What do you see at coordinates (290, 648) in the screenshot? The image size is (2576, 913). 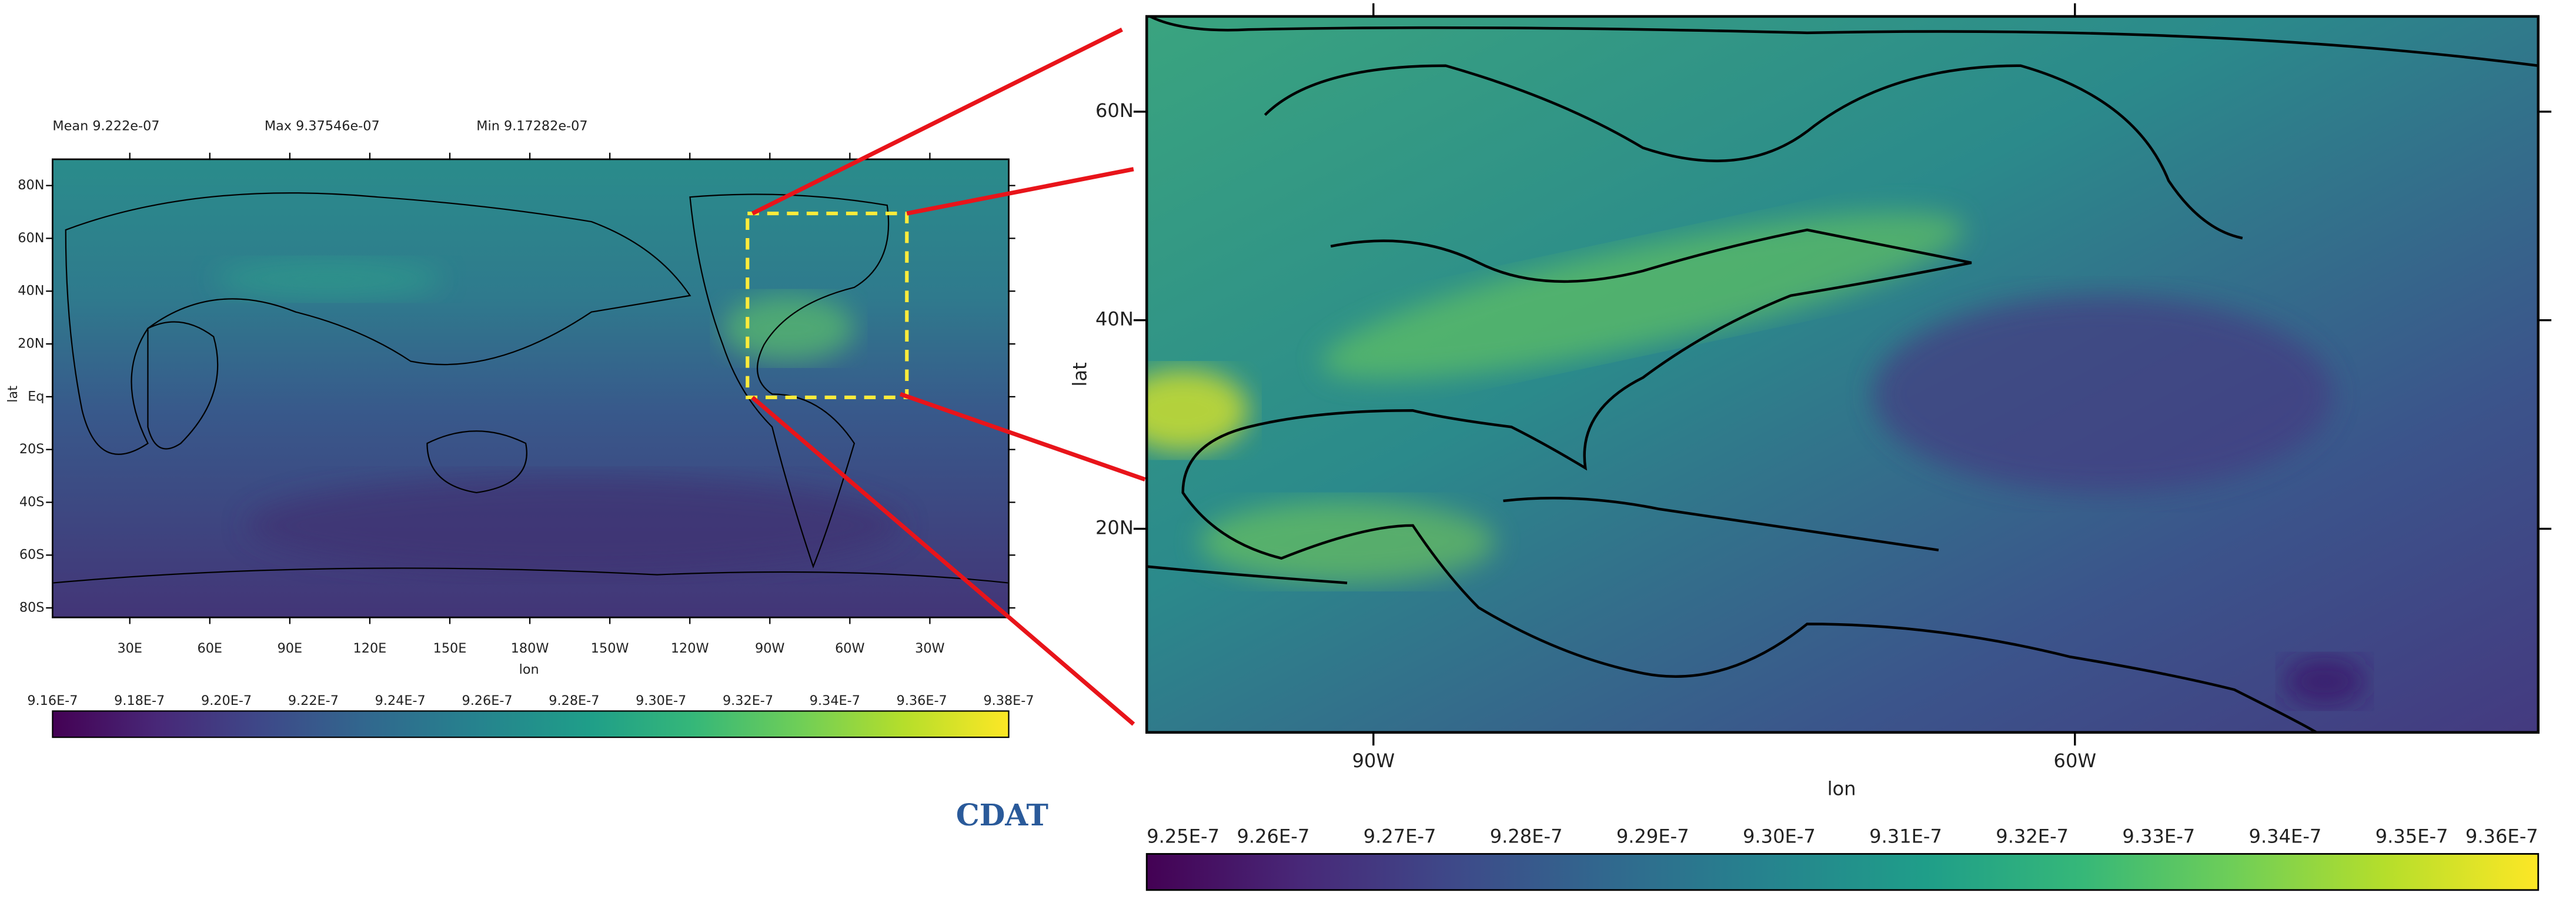 I see `lon-label: 90E` at bounding box center [290, 648].